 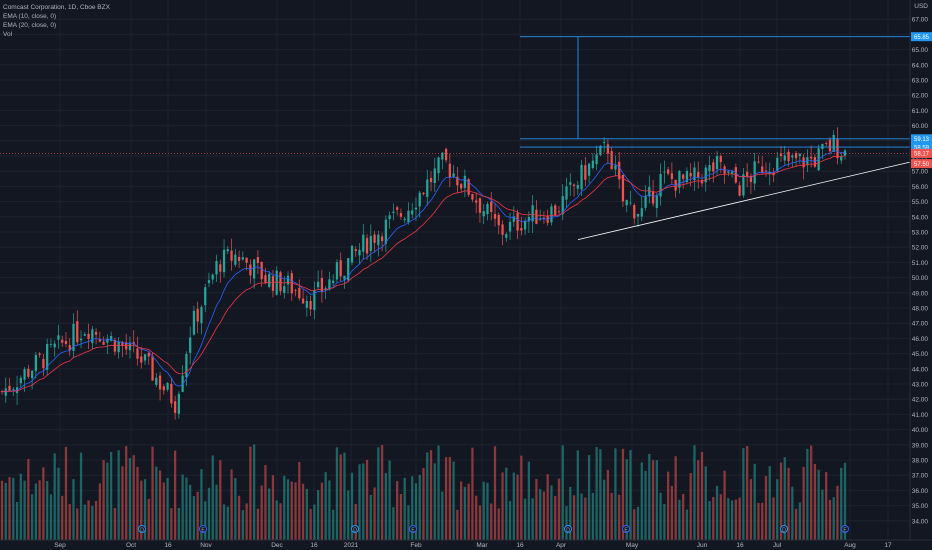 I want to click on y-tick-label: 48.00, so click(x=920, y=309).